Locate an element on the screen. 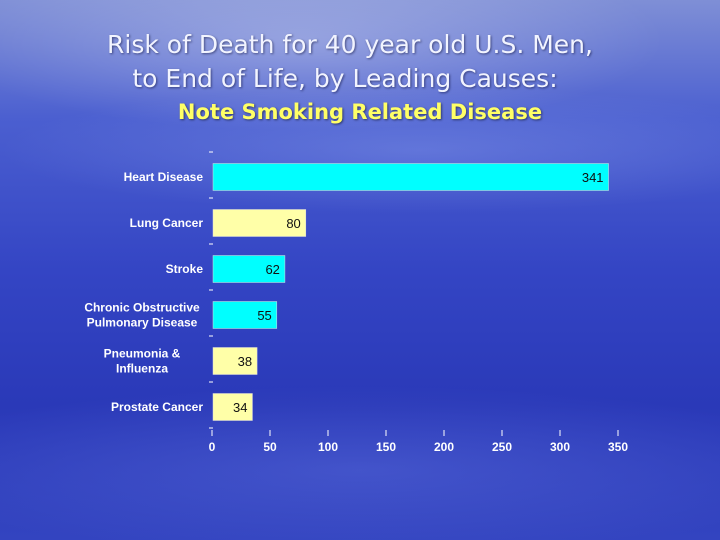 Image resolution: width=720 pixels, height=540 pixels. category-label-3: Chronic Obstructive Pulmonary Disease is located at coordinates (142, 315).